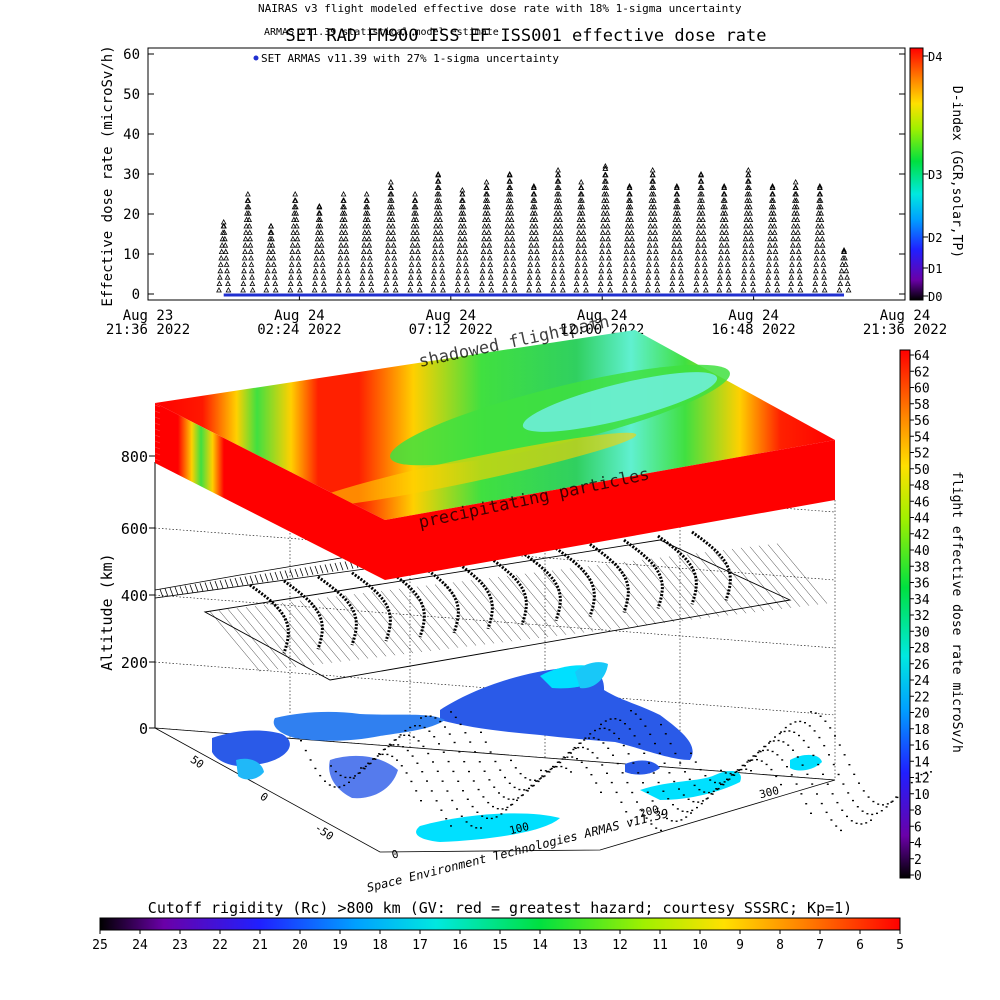 This screenshot has width=1000, height=1000. I want to click on dose-rate-tick-label: 12, so click(922, 779).